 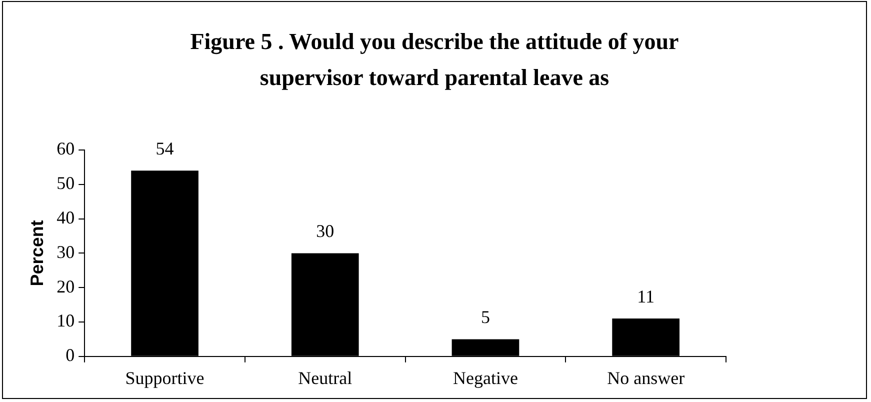 I want to click on y-tick-label: 50, so click(x=65, y=183).